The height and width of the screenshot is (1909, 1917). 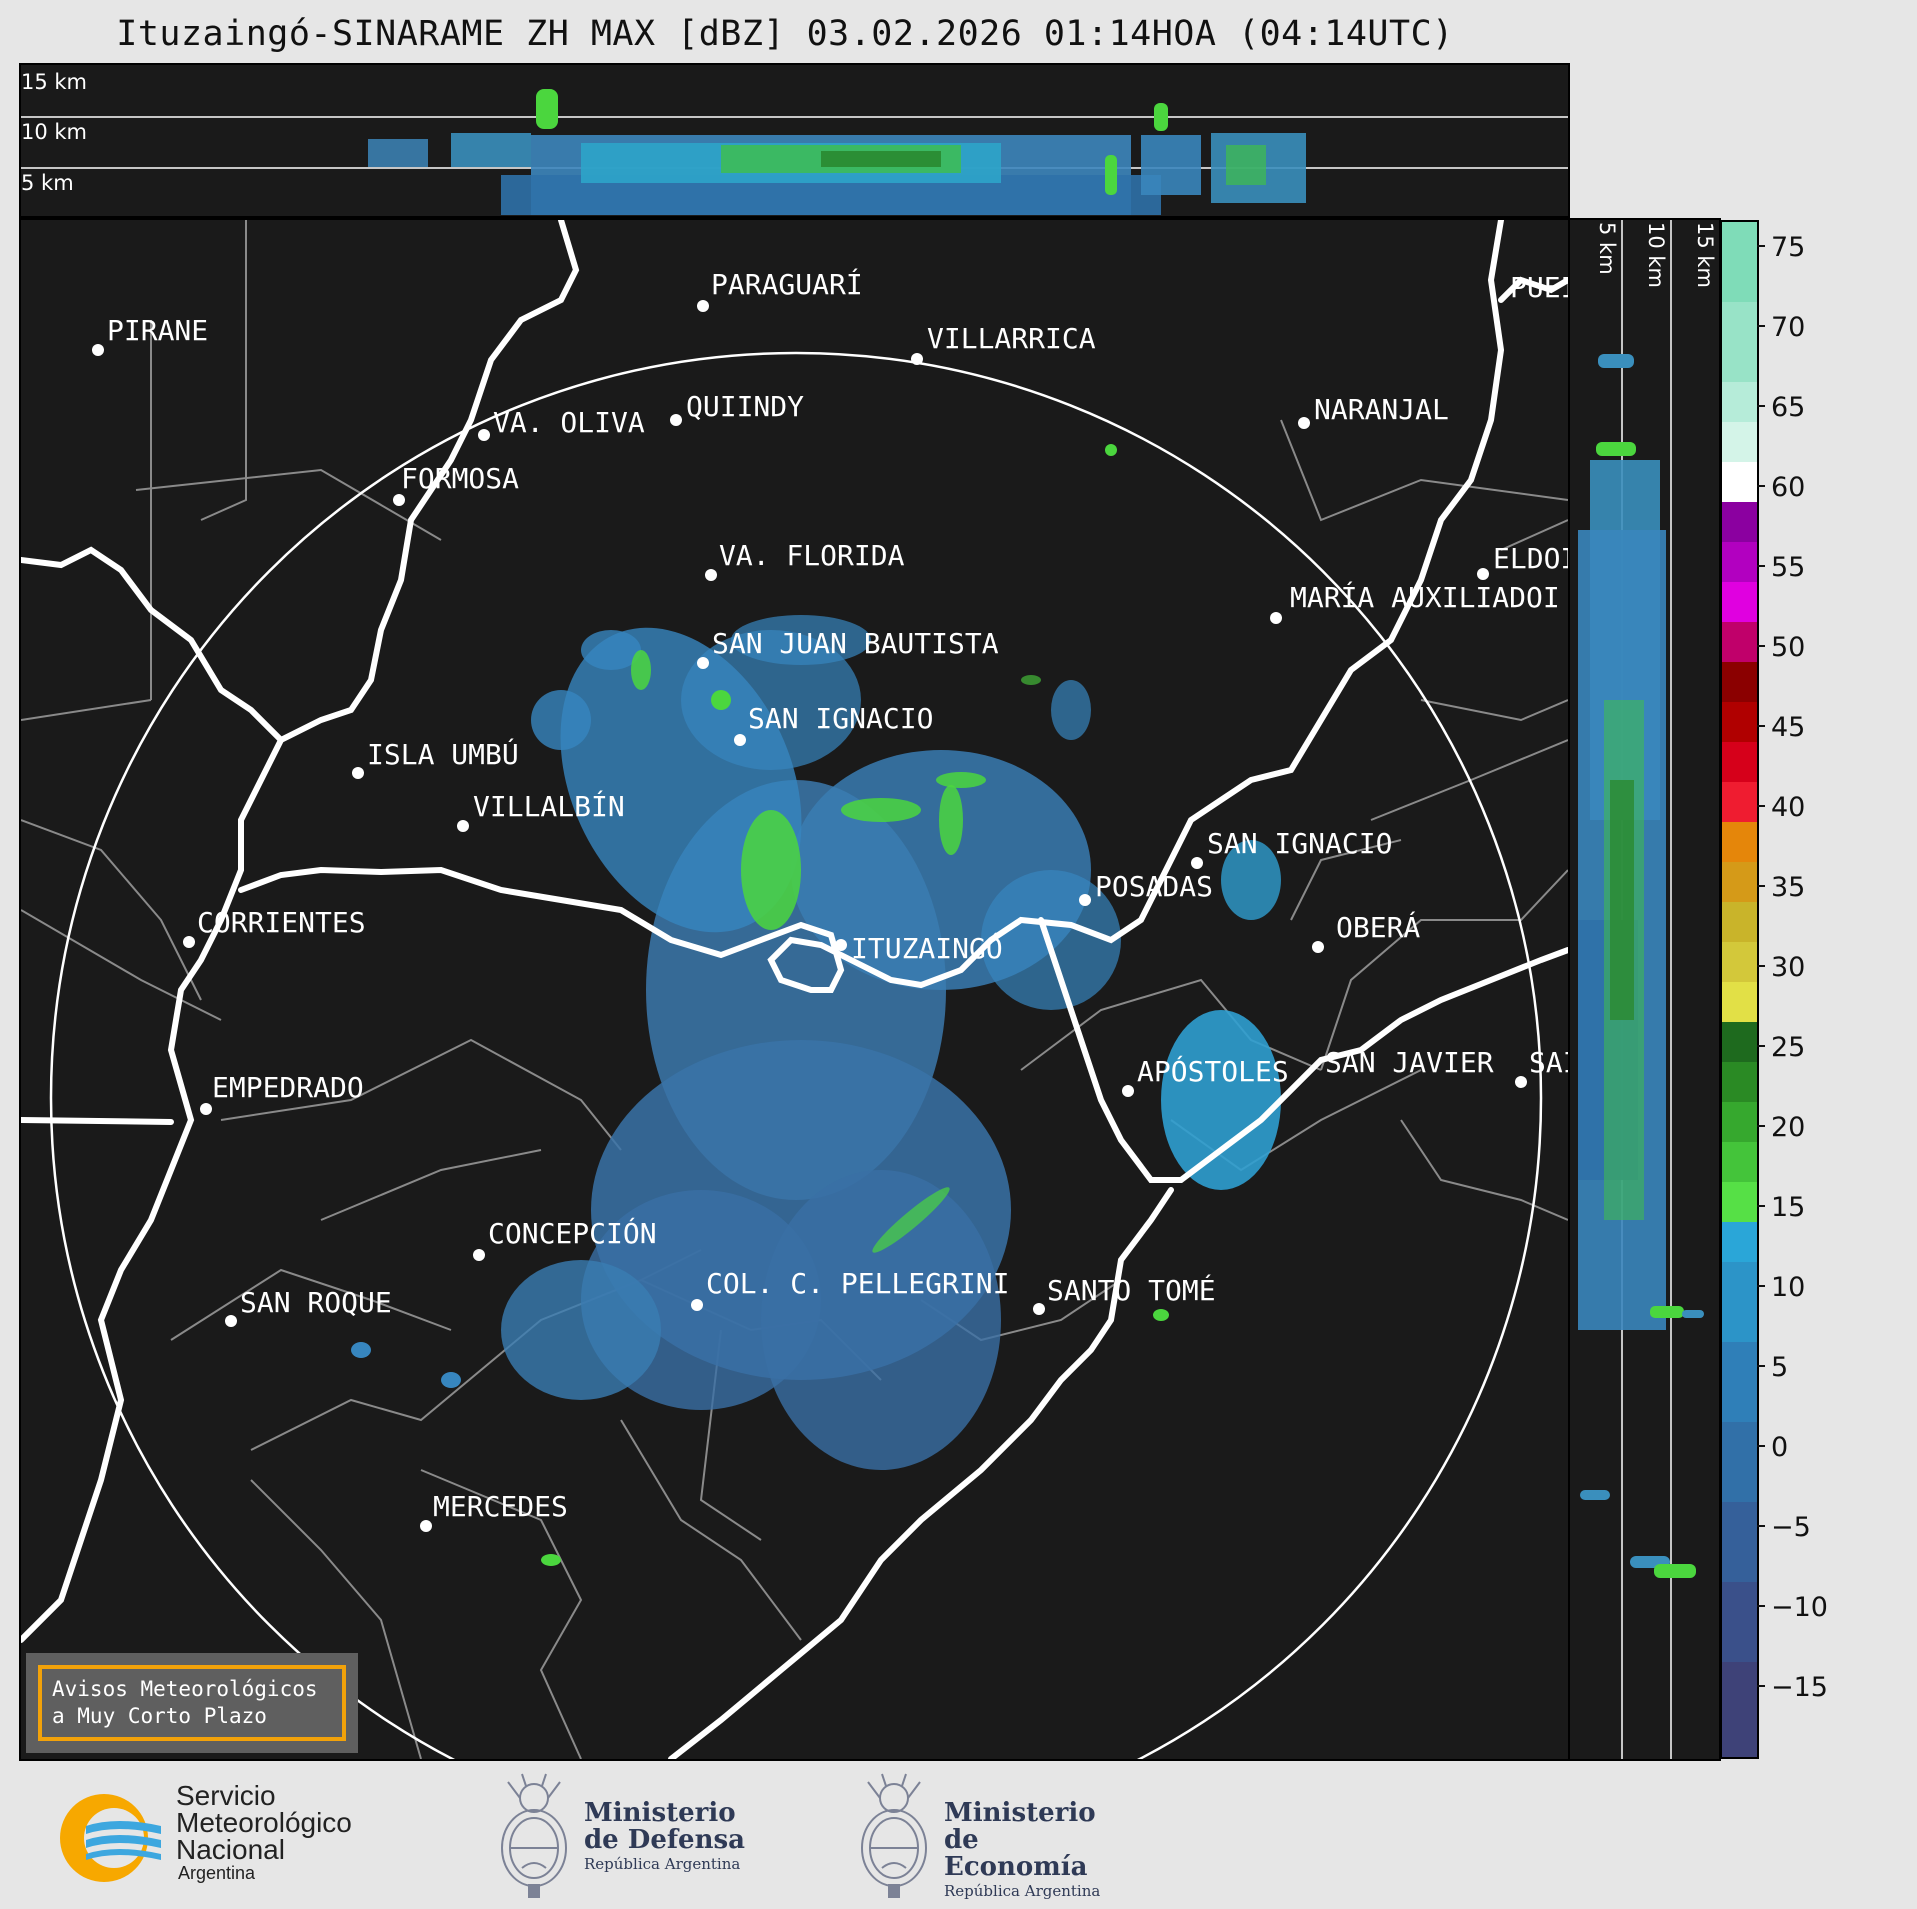 I want to click on city-label-san-ignacio-py: SAN IGNACIO, so click(x=840, y=718).